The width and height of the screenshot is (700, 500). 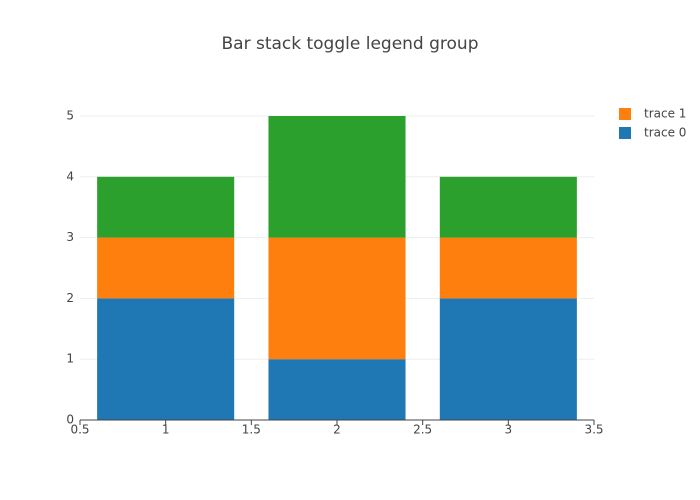 What do you see at coordinates (509, 430) in the screenshot?
I see `x-tick-label: 3` at bounding box center [509, 430].